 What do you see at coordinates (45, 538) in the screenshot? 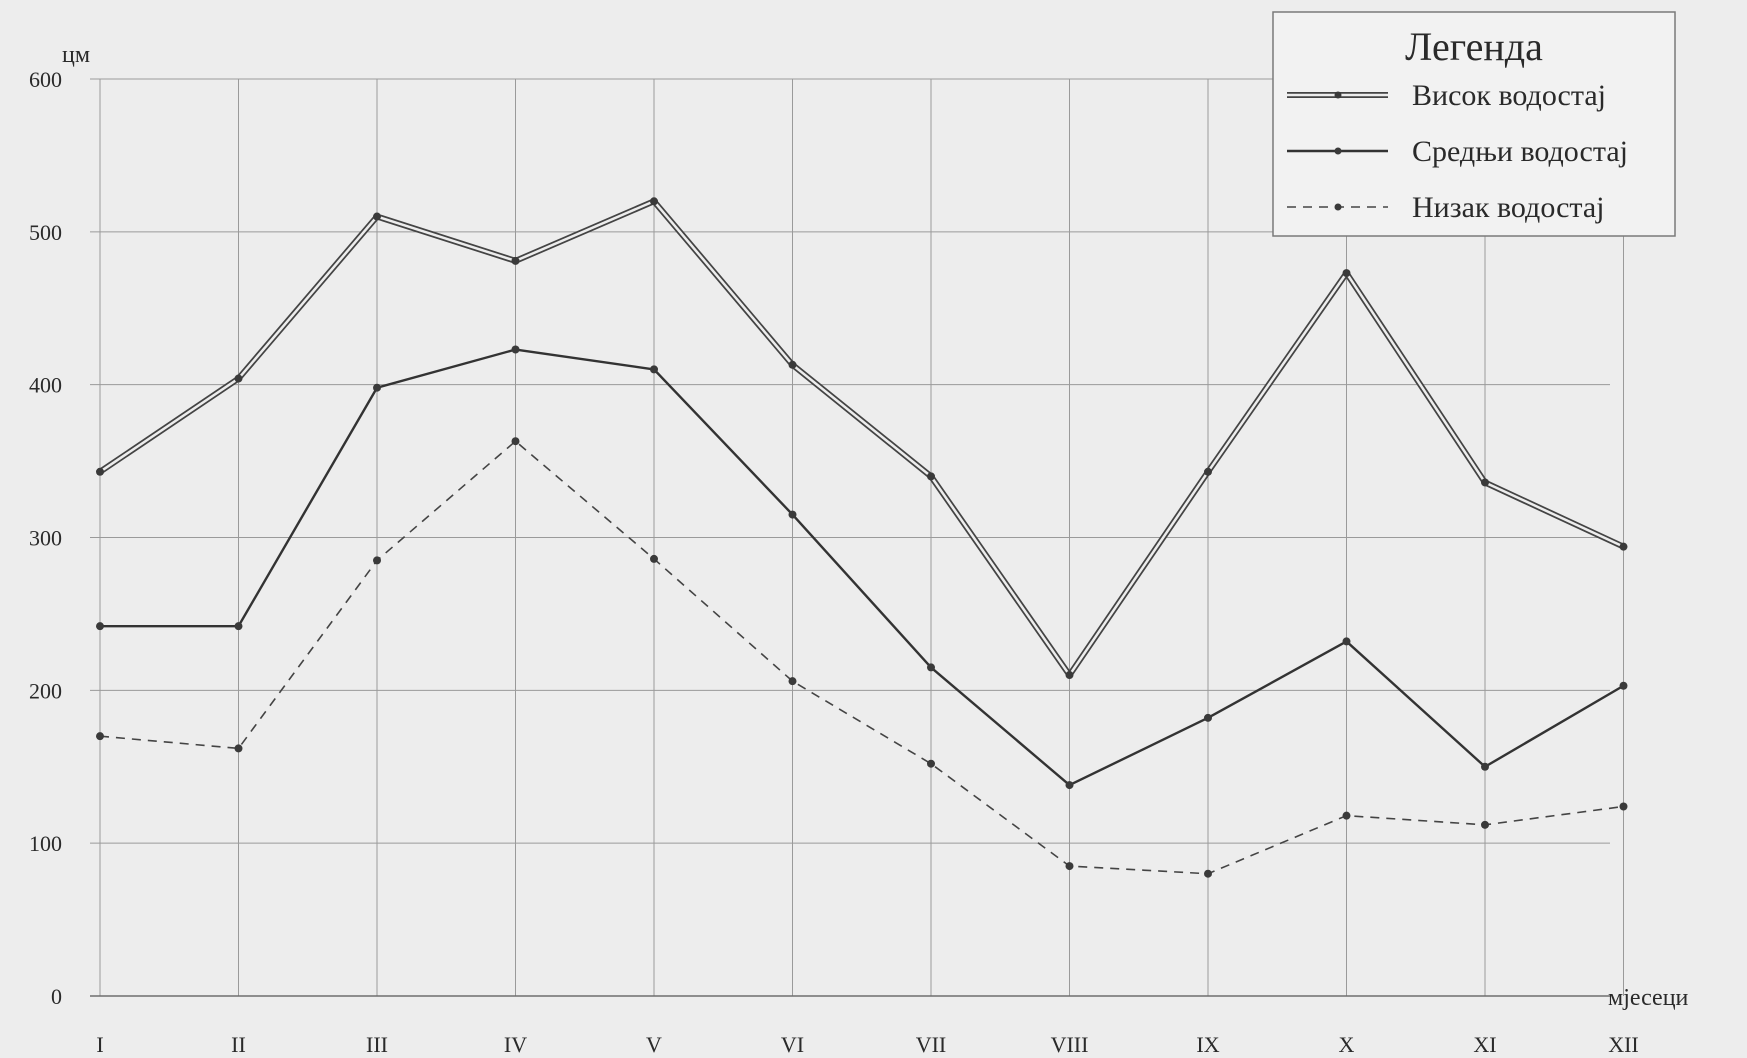
I see `y-tick-label: 300` at bounding box center [45, 538].